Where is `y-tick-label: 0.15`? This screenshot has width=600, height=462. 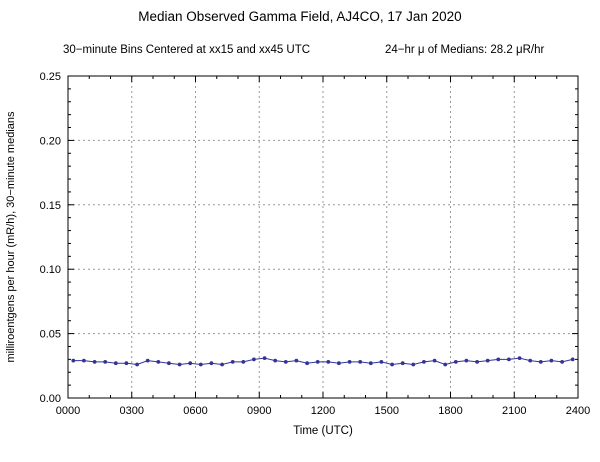 y-tick-label: 0.15 is located at coordinates (50, 206).